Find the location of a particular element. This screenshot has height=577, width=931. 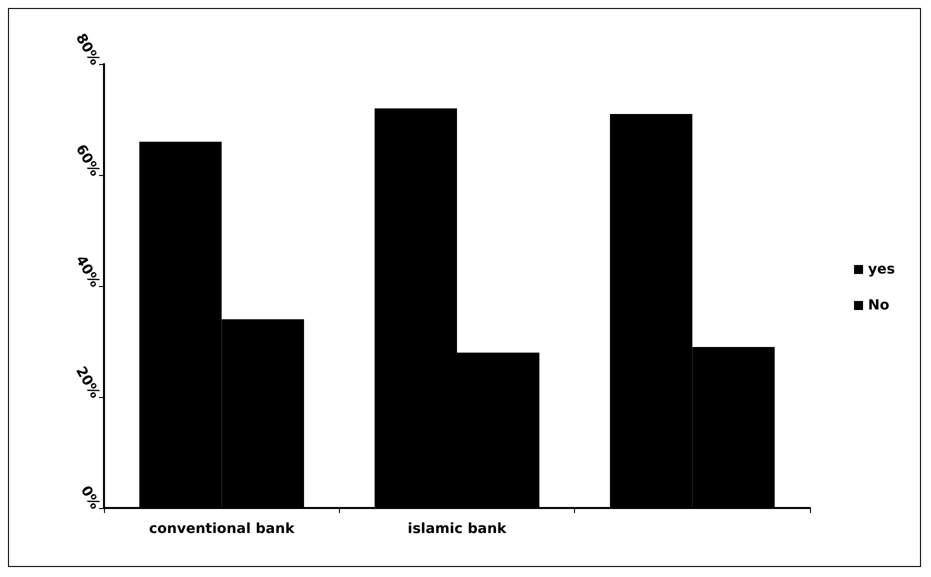

legend-label: No is located at coordinates (879, 306).